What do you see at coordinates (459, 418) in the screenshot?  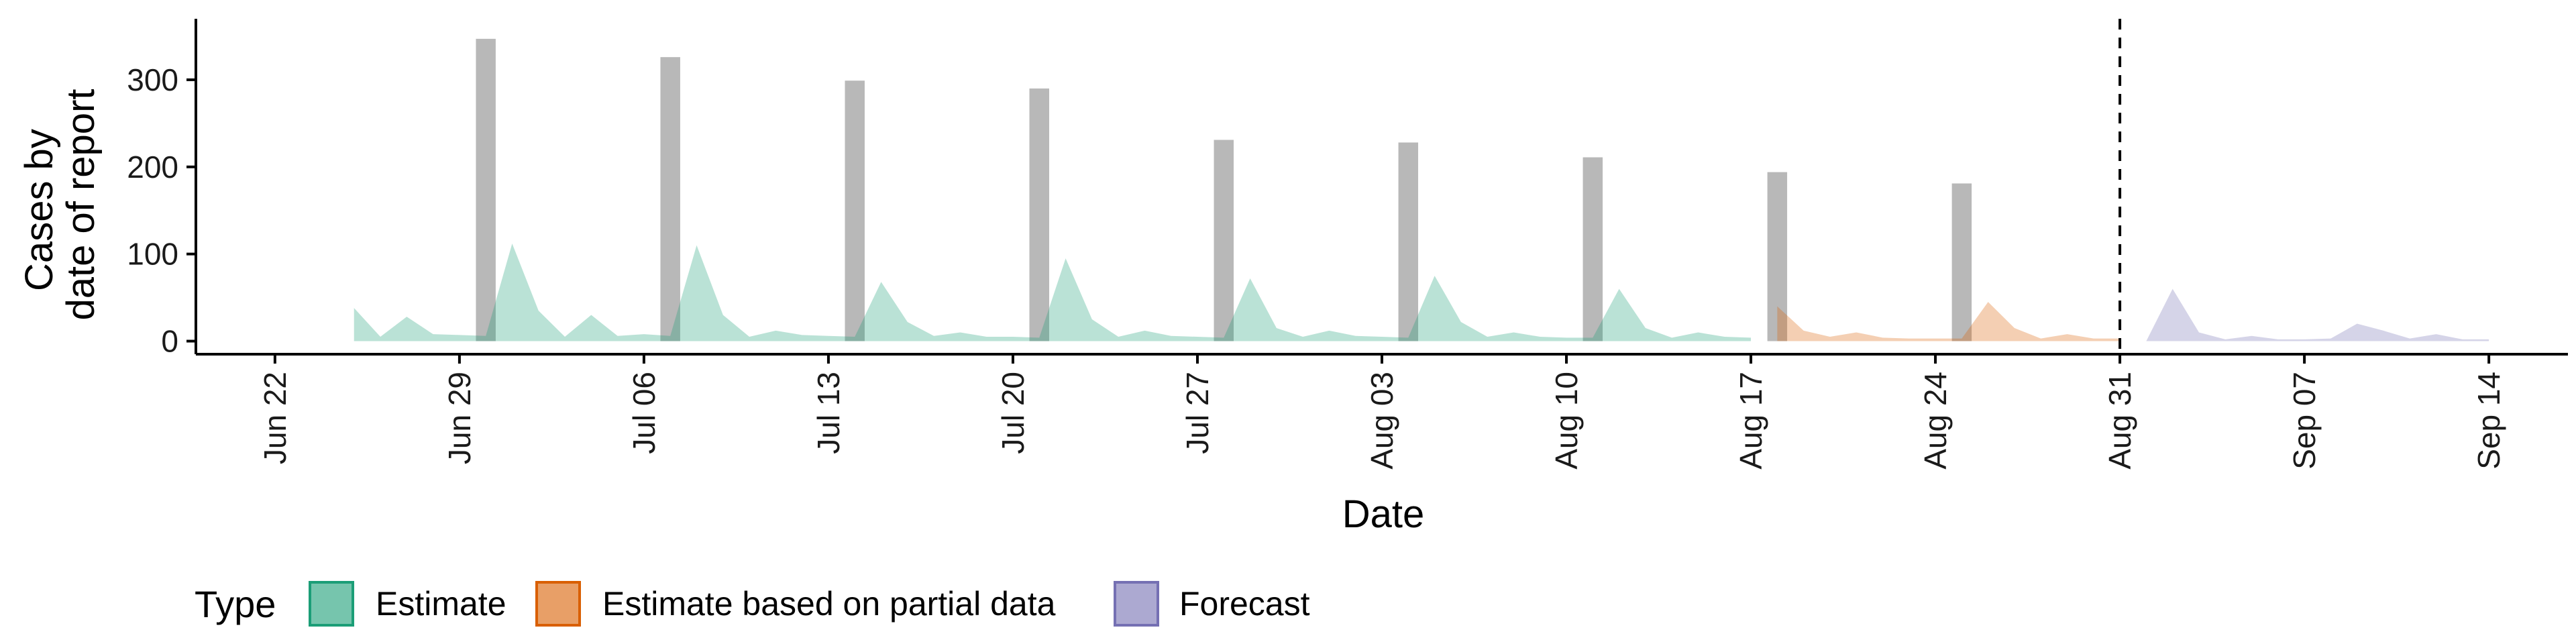 I see `x-tick-label: Jun 29` at bounding box center [459, 418].